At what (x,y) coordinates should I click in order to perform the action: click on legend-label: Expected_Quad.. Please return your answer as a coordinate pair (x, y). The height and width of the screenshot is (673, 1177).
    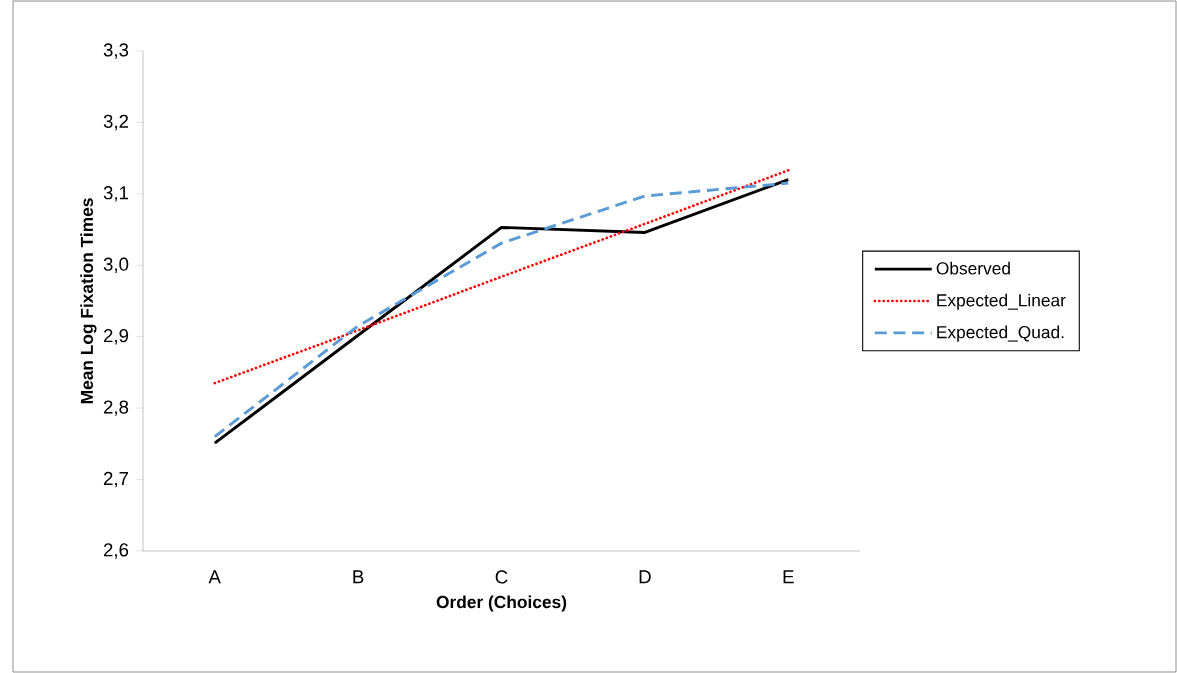
    Looking at the image, I should click on (1000, 333).